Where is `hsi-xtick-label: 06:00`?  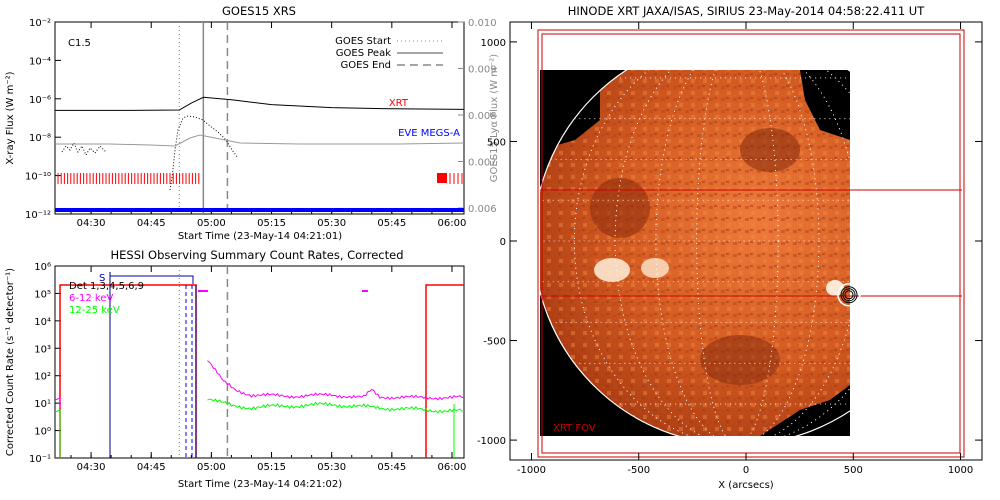
hsi-xtick-label: 06:00 is located at coordinates (452, 467).